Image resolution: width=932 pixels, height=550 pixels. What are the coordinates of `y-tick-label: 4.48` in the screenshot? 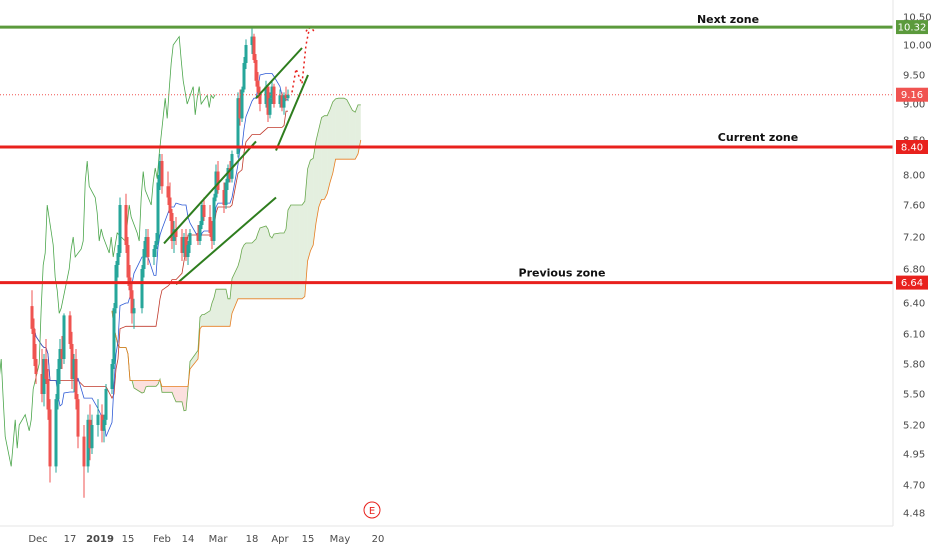 It's located at (914, 514).